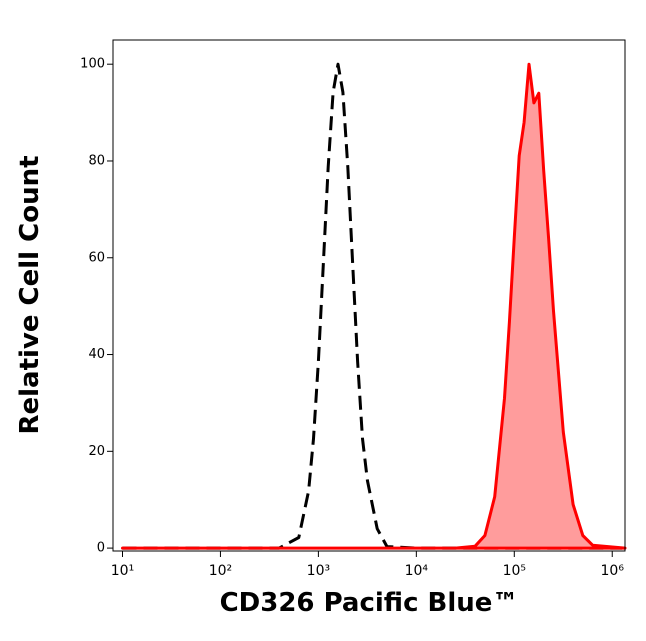 The width and height of the screenshot is (646, 641). What do you see at coordinates (96, 451) in the screenshot?
I see `y-tick-label: 20` at bounding box center [96, 451].